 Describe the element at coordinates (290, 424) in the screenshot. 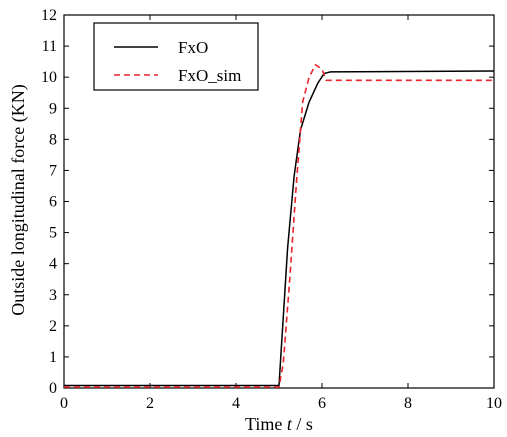

I see `x-axis-title-variable: t` at that location.